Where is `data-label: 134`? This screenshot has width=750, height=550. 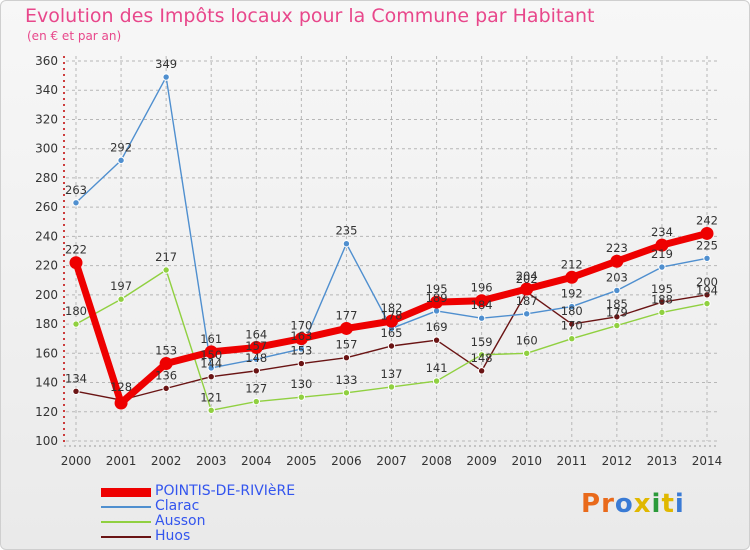
data-label: 134 is located at coordinates (76, 378).